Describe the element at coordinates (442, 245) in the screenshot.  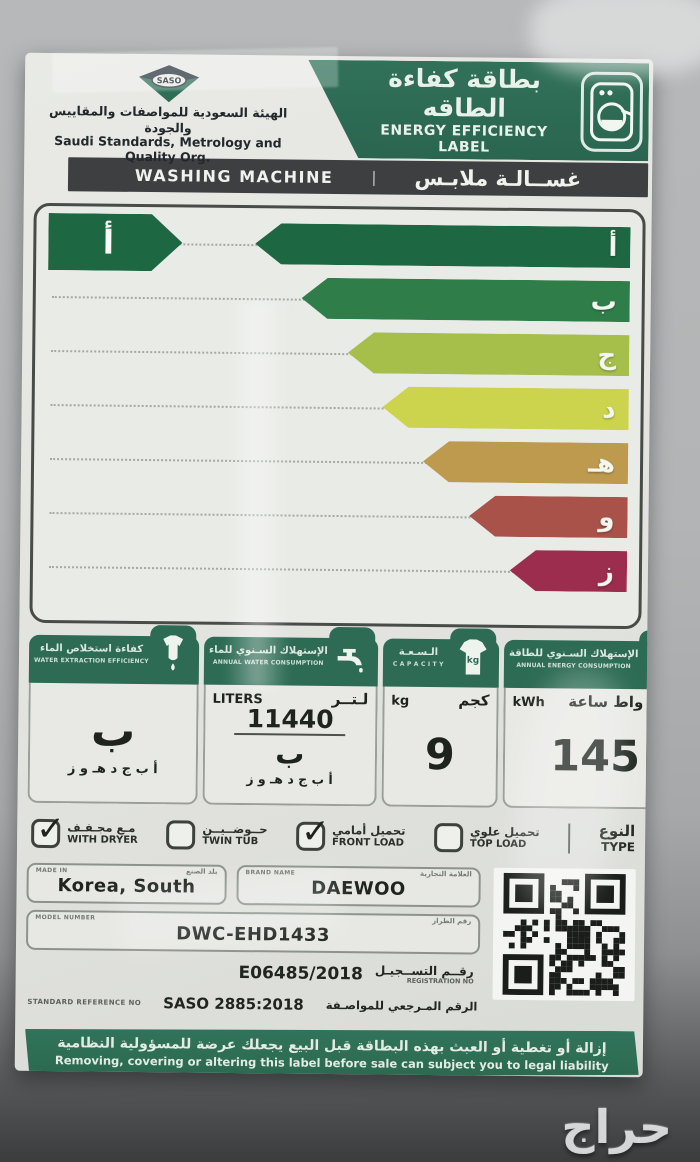
I see `rating-arrow-a: أ` at that location.